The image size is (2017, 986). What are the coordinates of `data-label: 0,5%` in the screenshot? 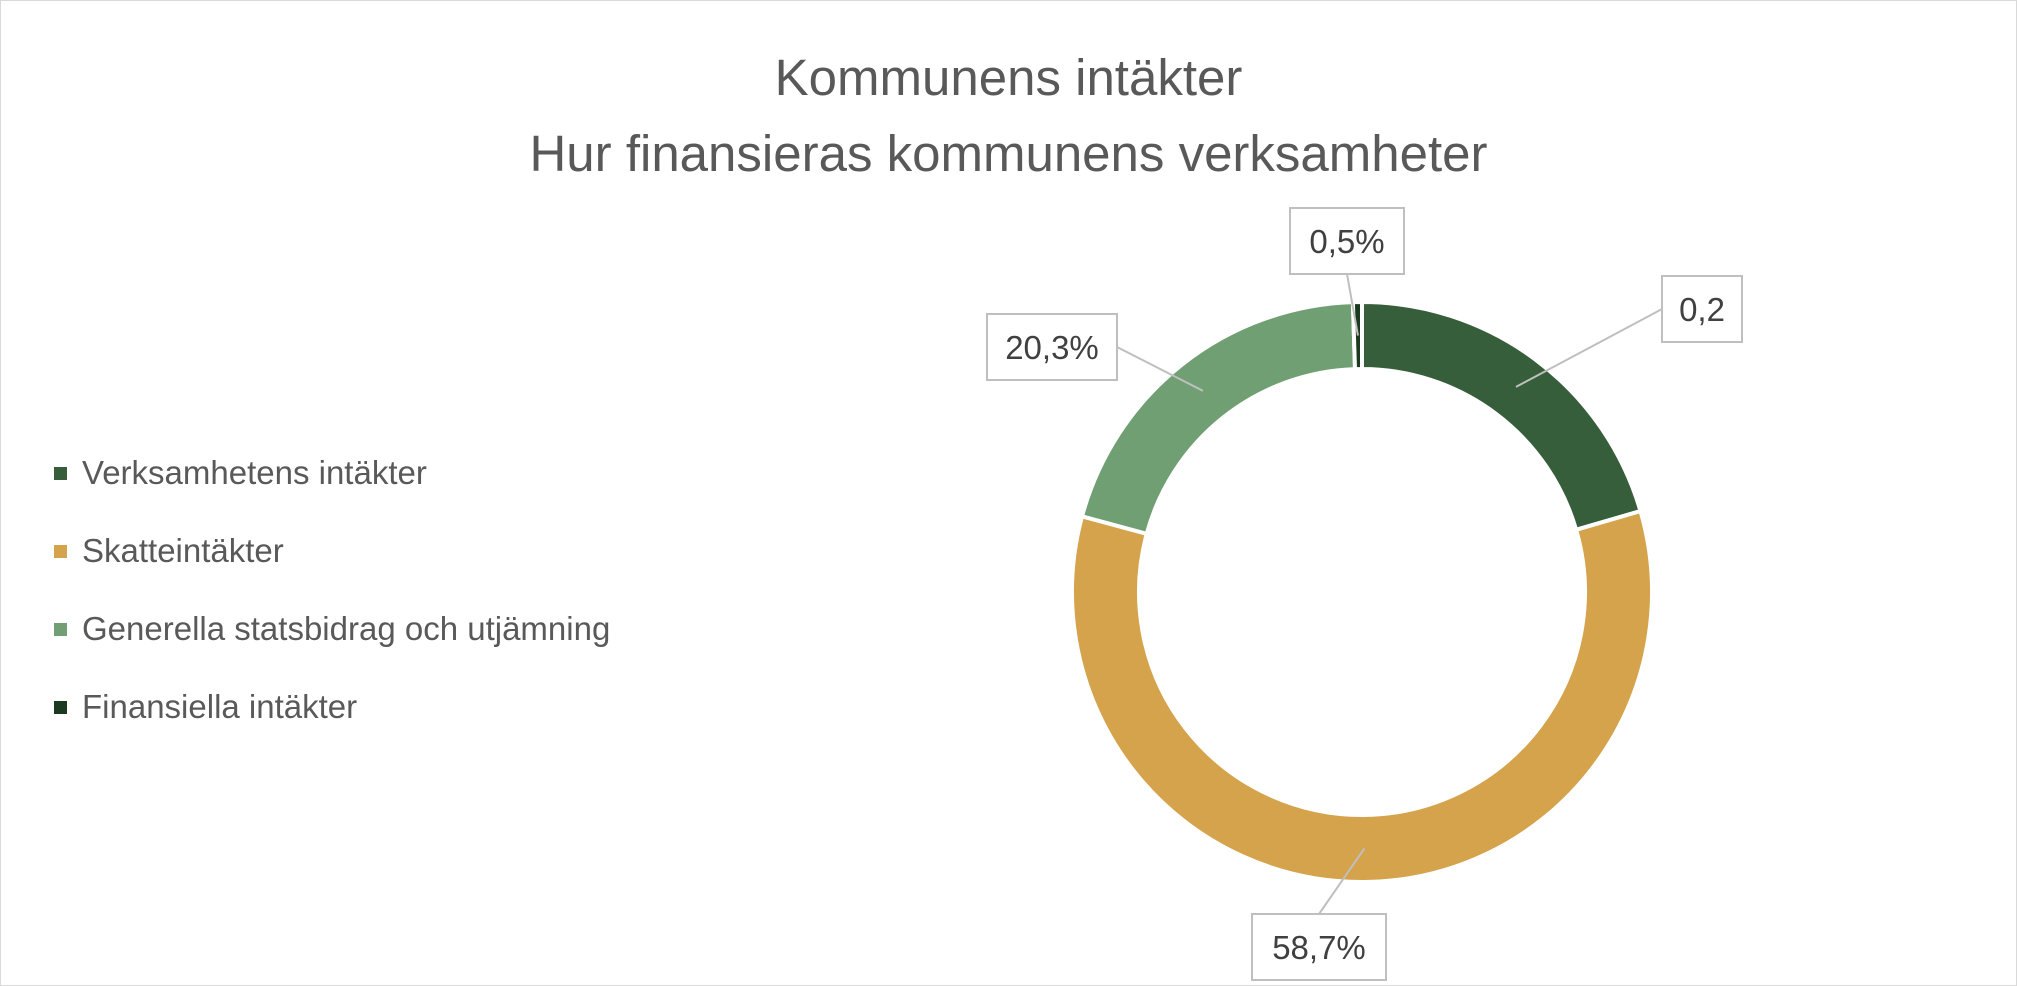 It's located at (1346, 241).